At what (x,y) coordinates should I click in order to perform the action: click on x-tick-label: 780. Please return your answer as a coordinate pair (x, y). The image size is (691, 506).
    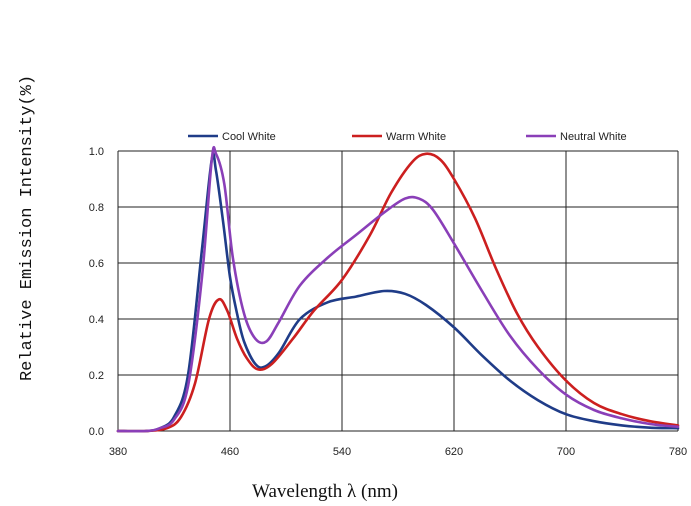
    Looking at the image, I should click on (678, 452).